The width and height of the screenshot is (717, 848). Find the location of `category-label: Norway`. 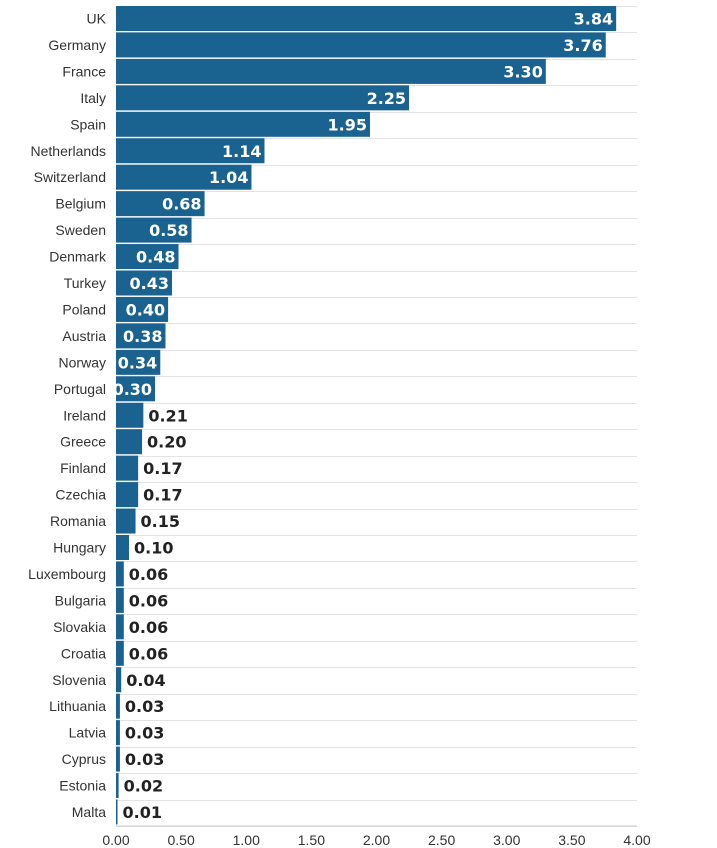

category-label: Norway is located at coordinates (82, 362).